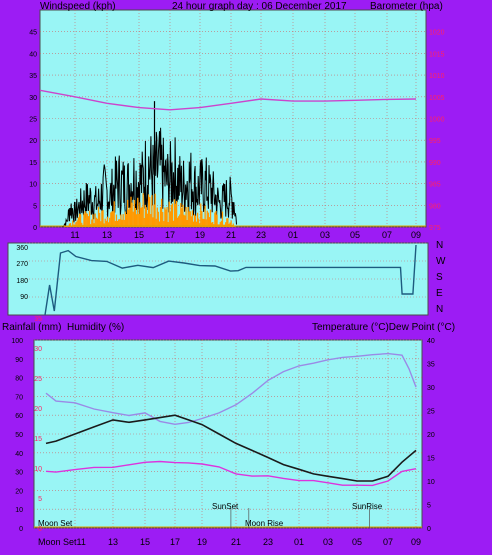 The height and width of the screenshot is (555, 492). I want to click on windspeed-tick-label: 35, so click(33, 76).